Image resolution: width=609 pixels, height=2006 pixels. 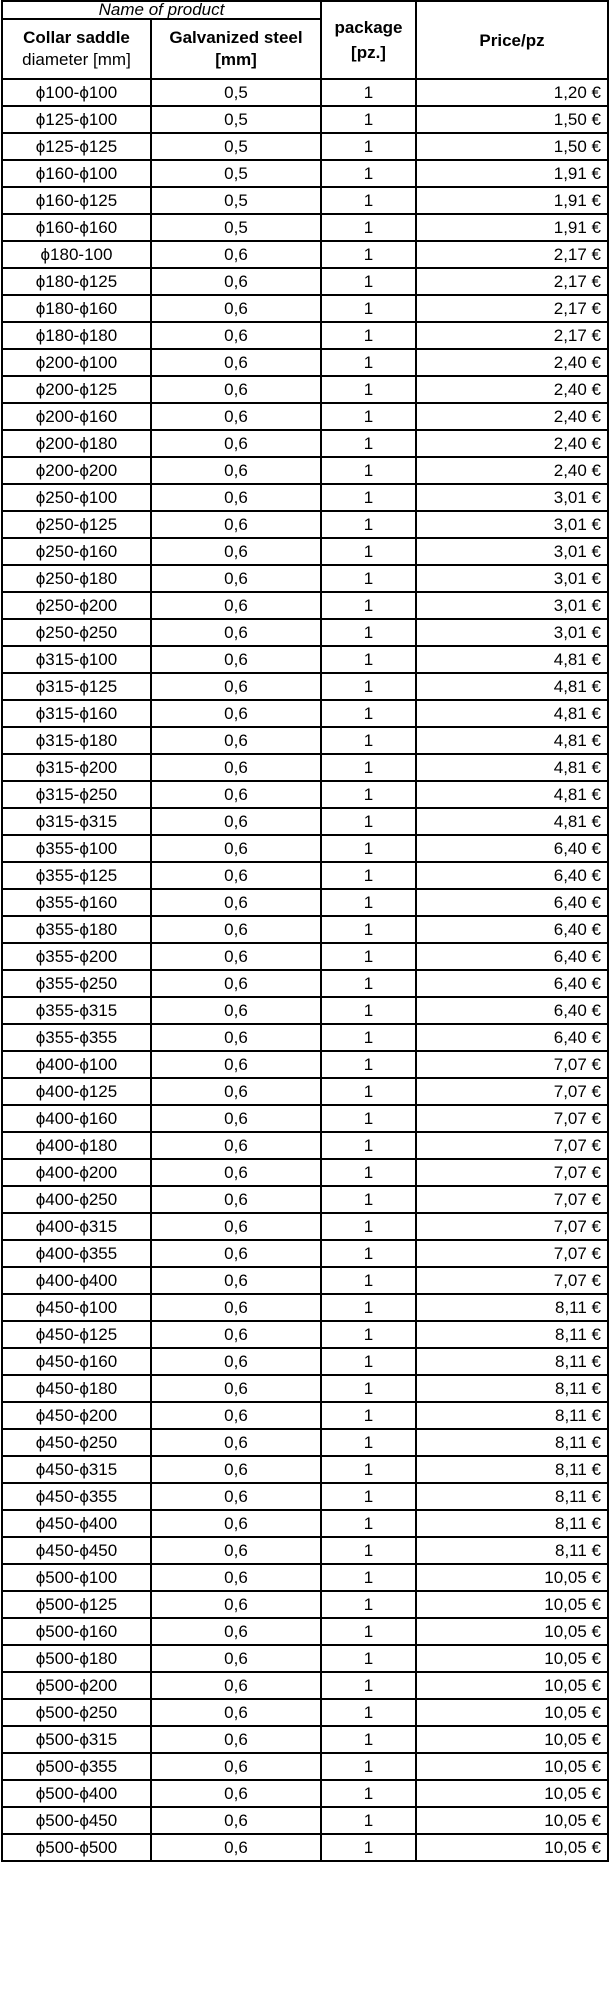 I want to click on table-row: ϕ450-ϕ355 0,6 1 8,11 €, so click(x=305, y=1496).